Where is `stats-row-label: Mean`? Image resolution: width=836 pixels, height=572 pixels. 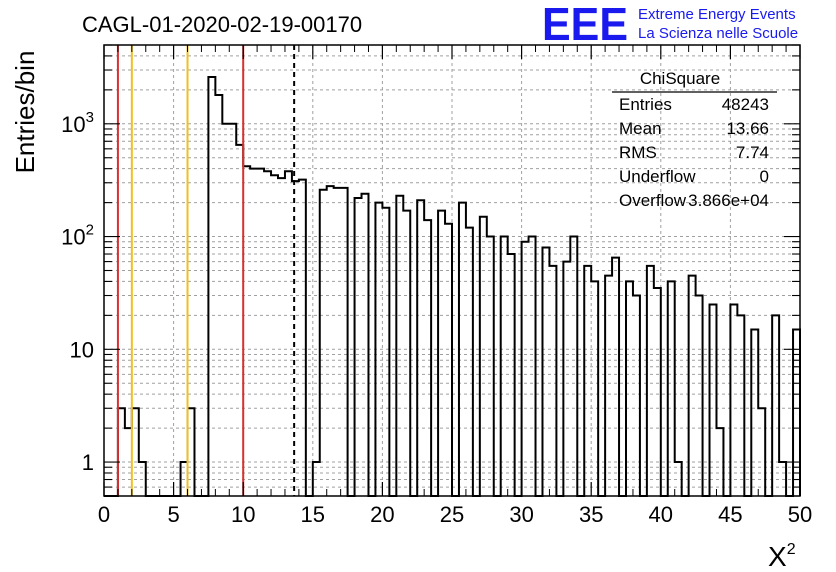 stats-row-label: Mean is located at coordinates (640, 128).